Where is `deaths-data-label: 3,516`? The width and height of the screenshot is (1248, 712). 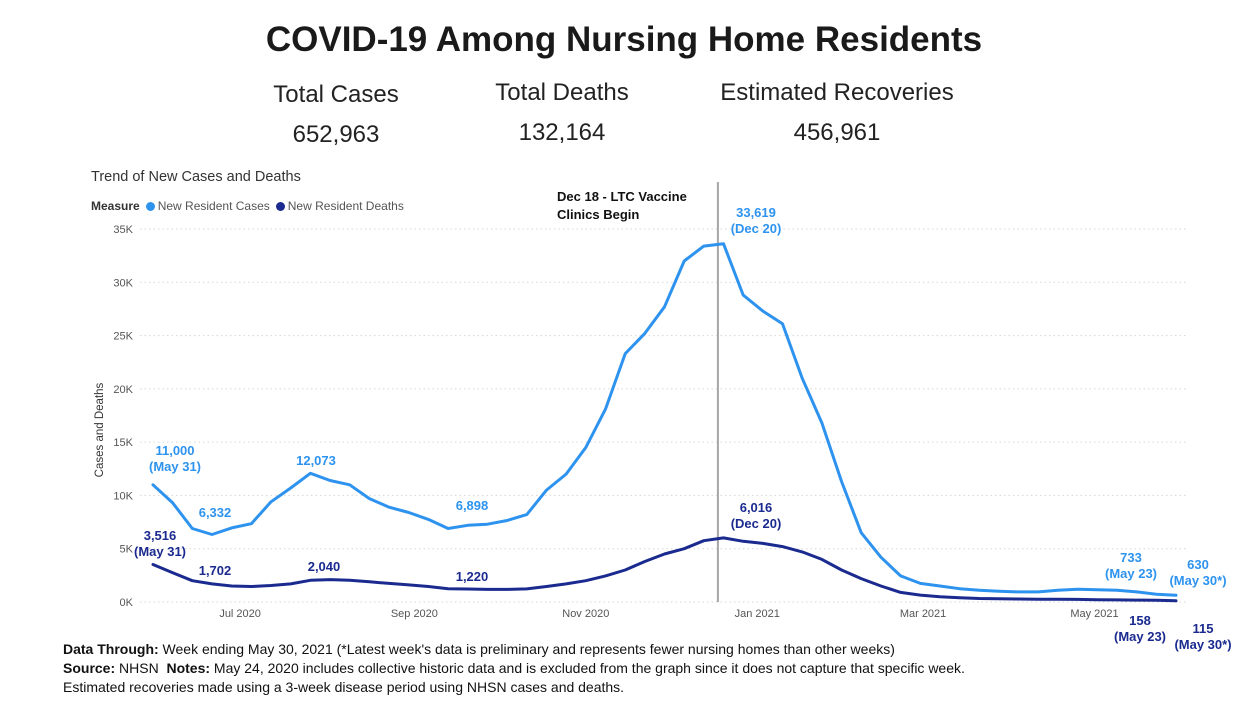 deaths-data-label: 3,516 is located at coordinates (160, 535).